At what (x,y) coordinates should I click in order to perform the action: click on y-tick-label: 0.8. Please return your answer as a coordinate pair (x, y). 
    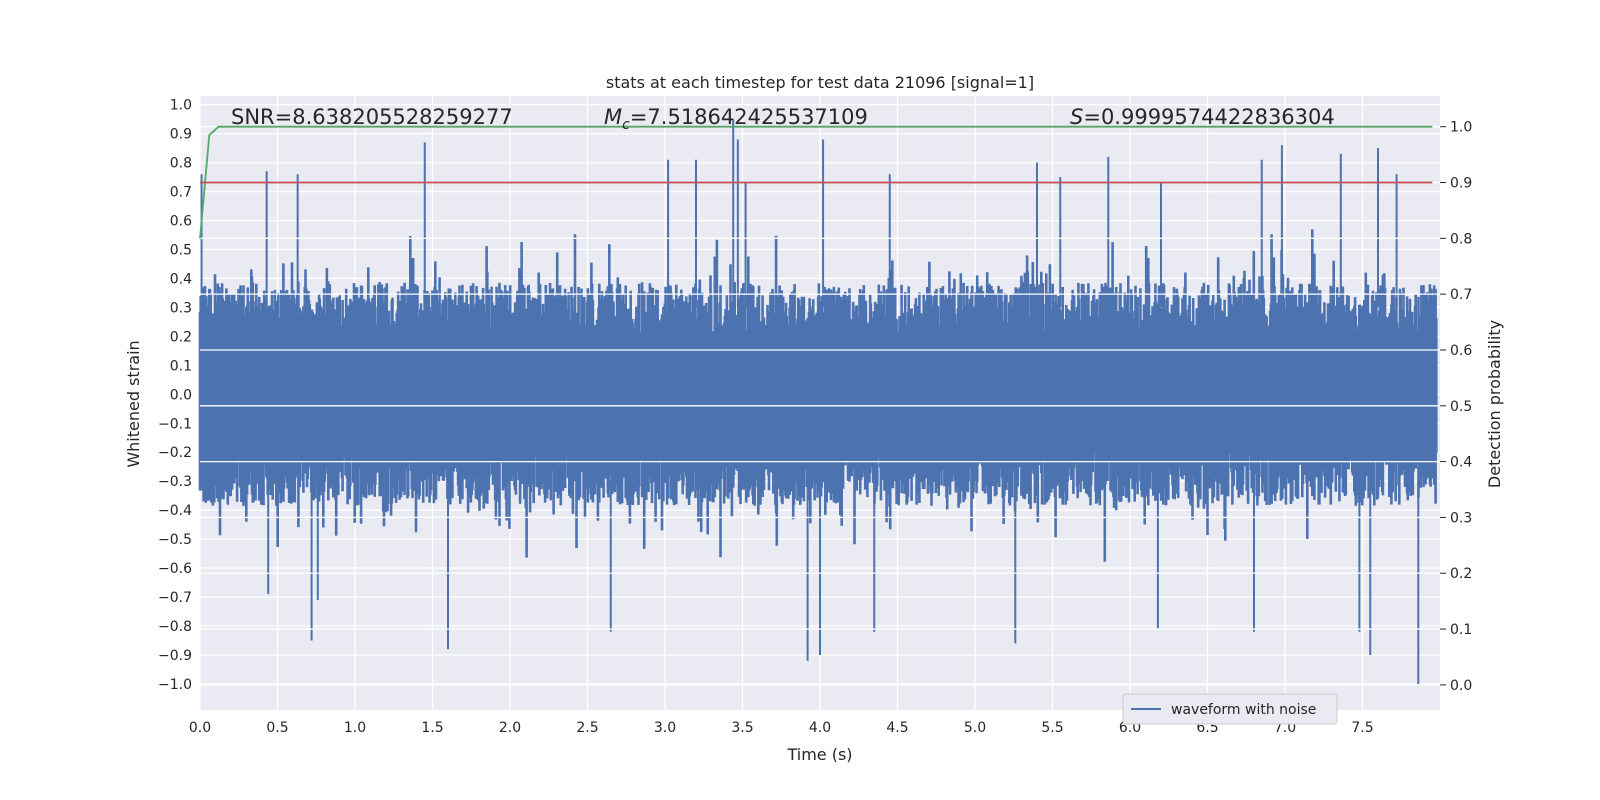
    Looking at the image, I should click on (181, 164).